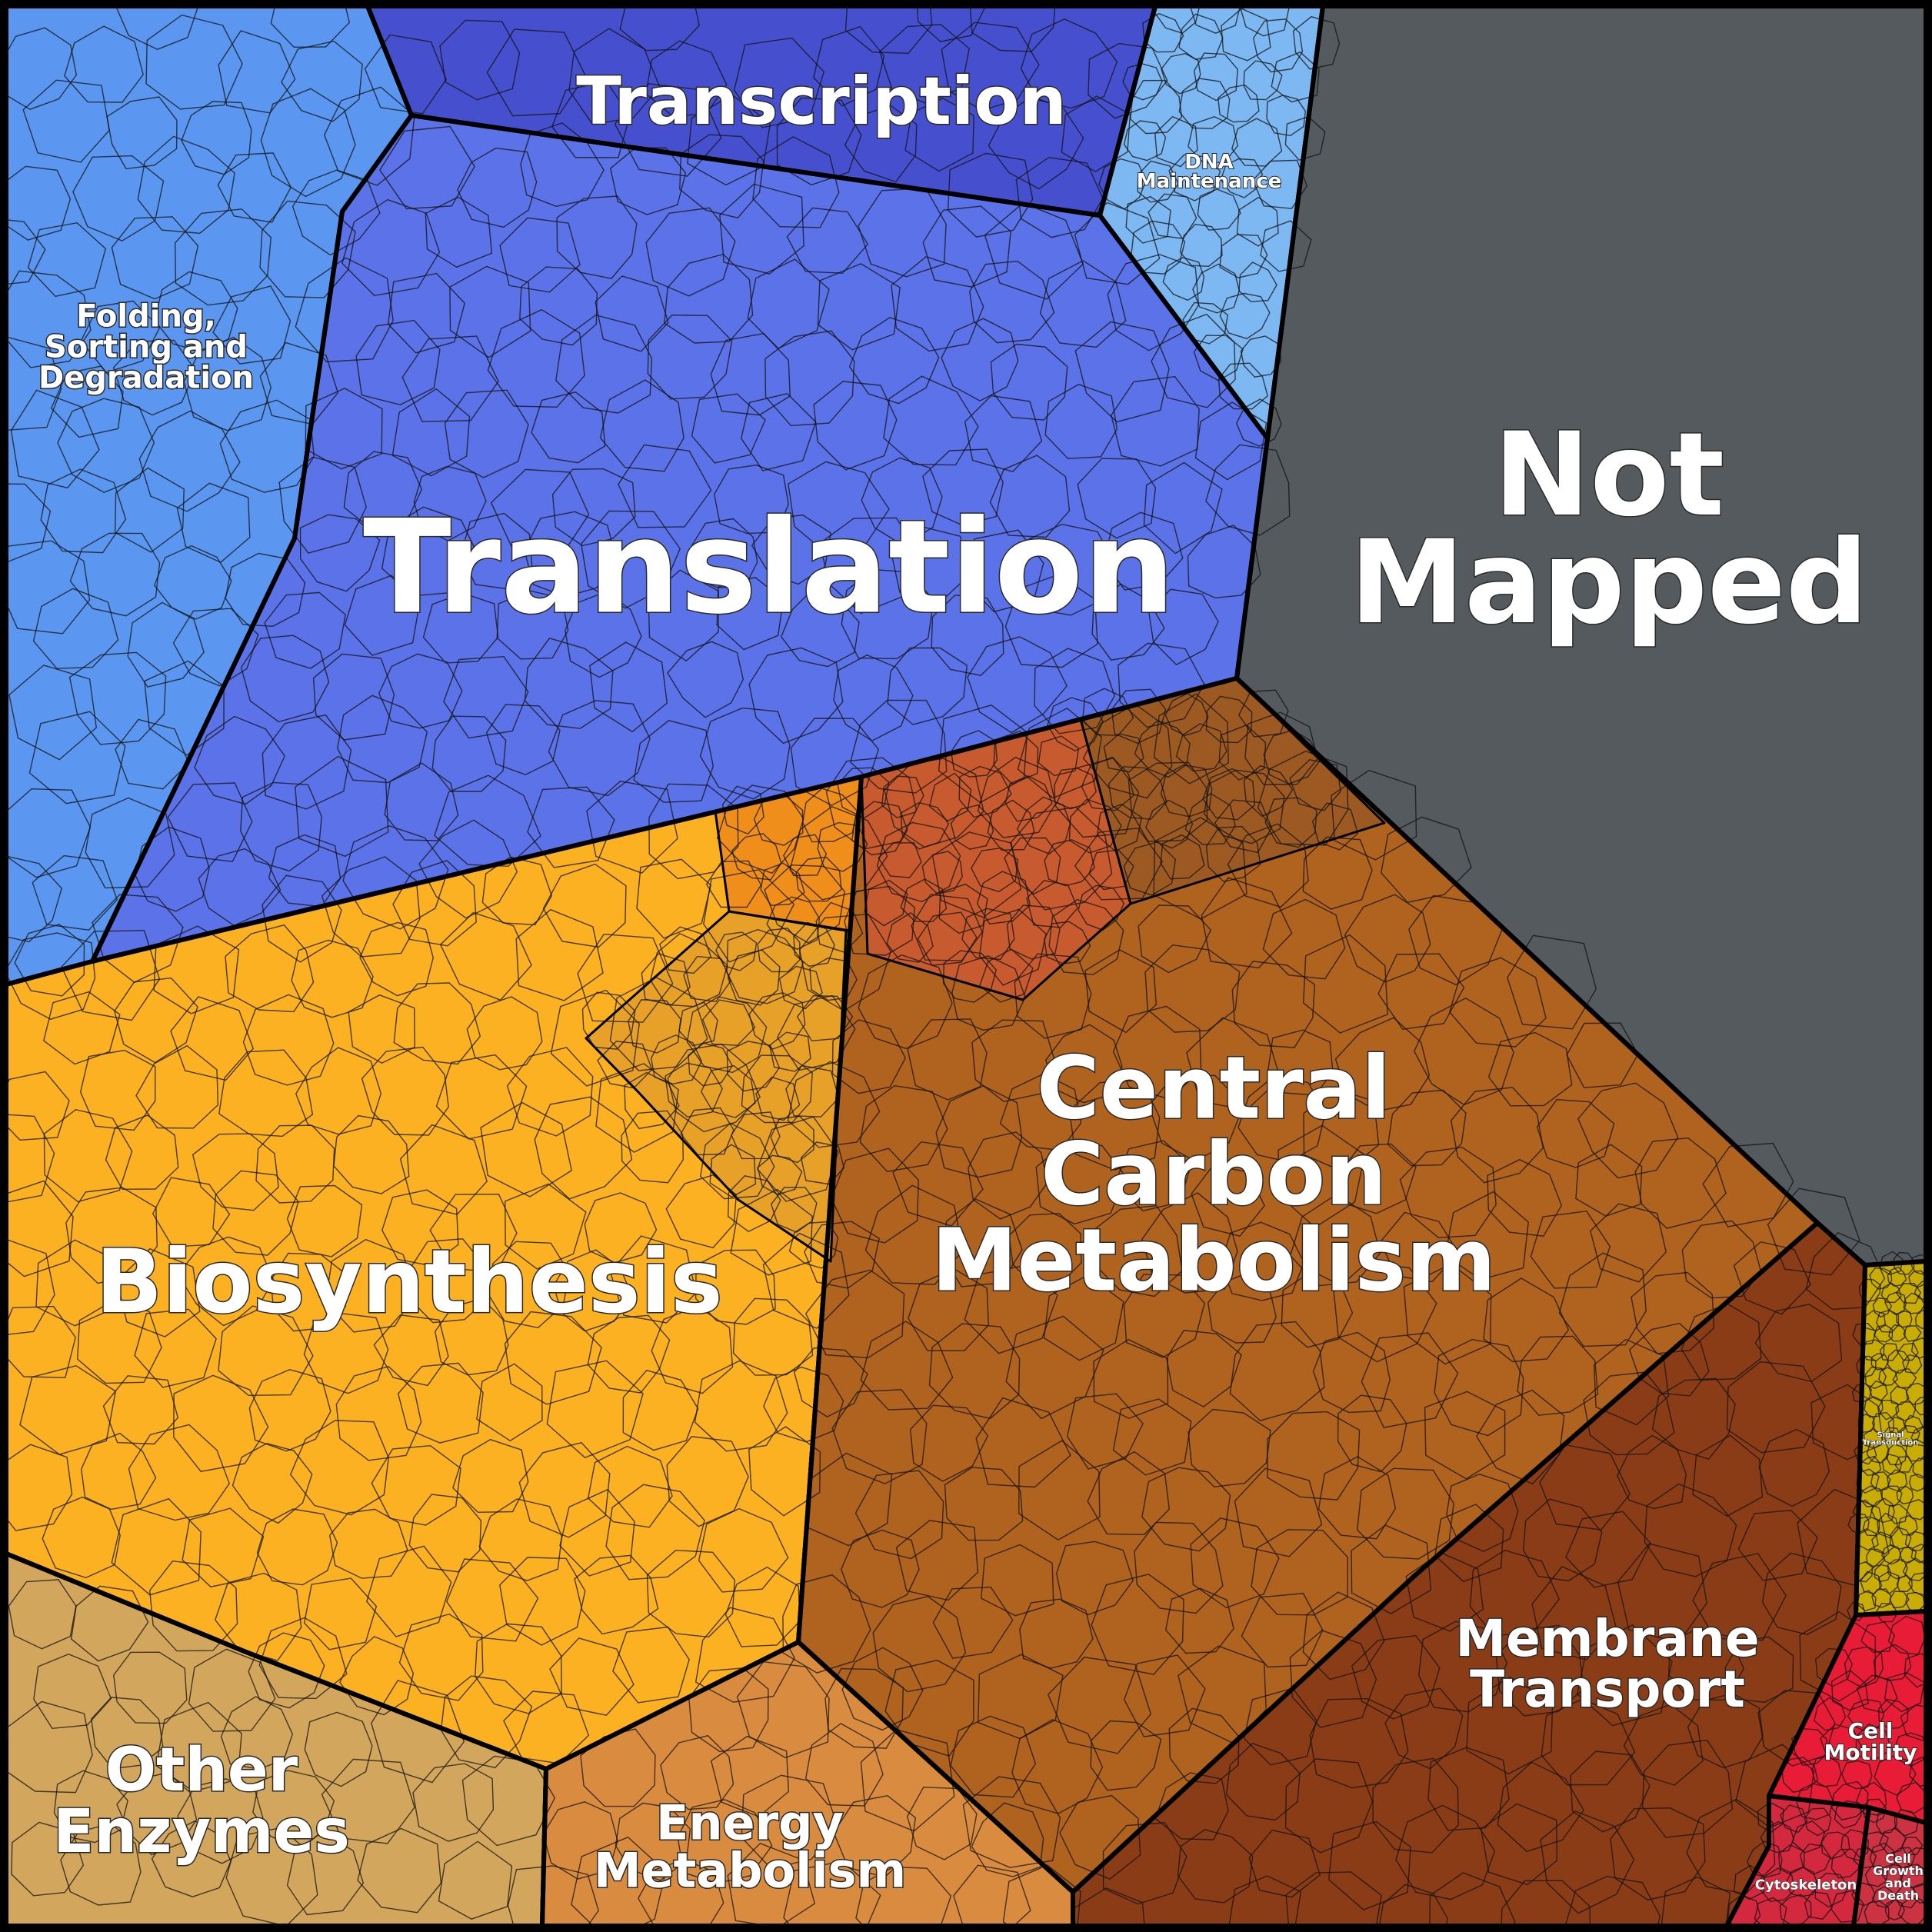 The image size is (1932, 1932). I want to click on label-line: Sorting and, so click(146, 347).